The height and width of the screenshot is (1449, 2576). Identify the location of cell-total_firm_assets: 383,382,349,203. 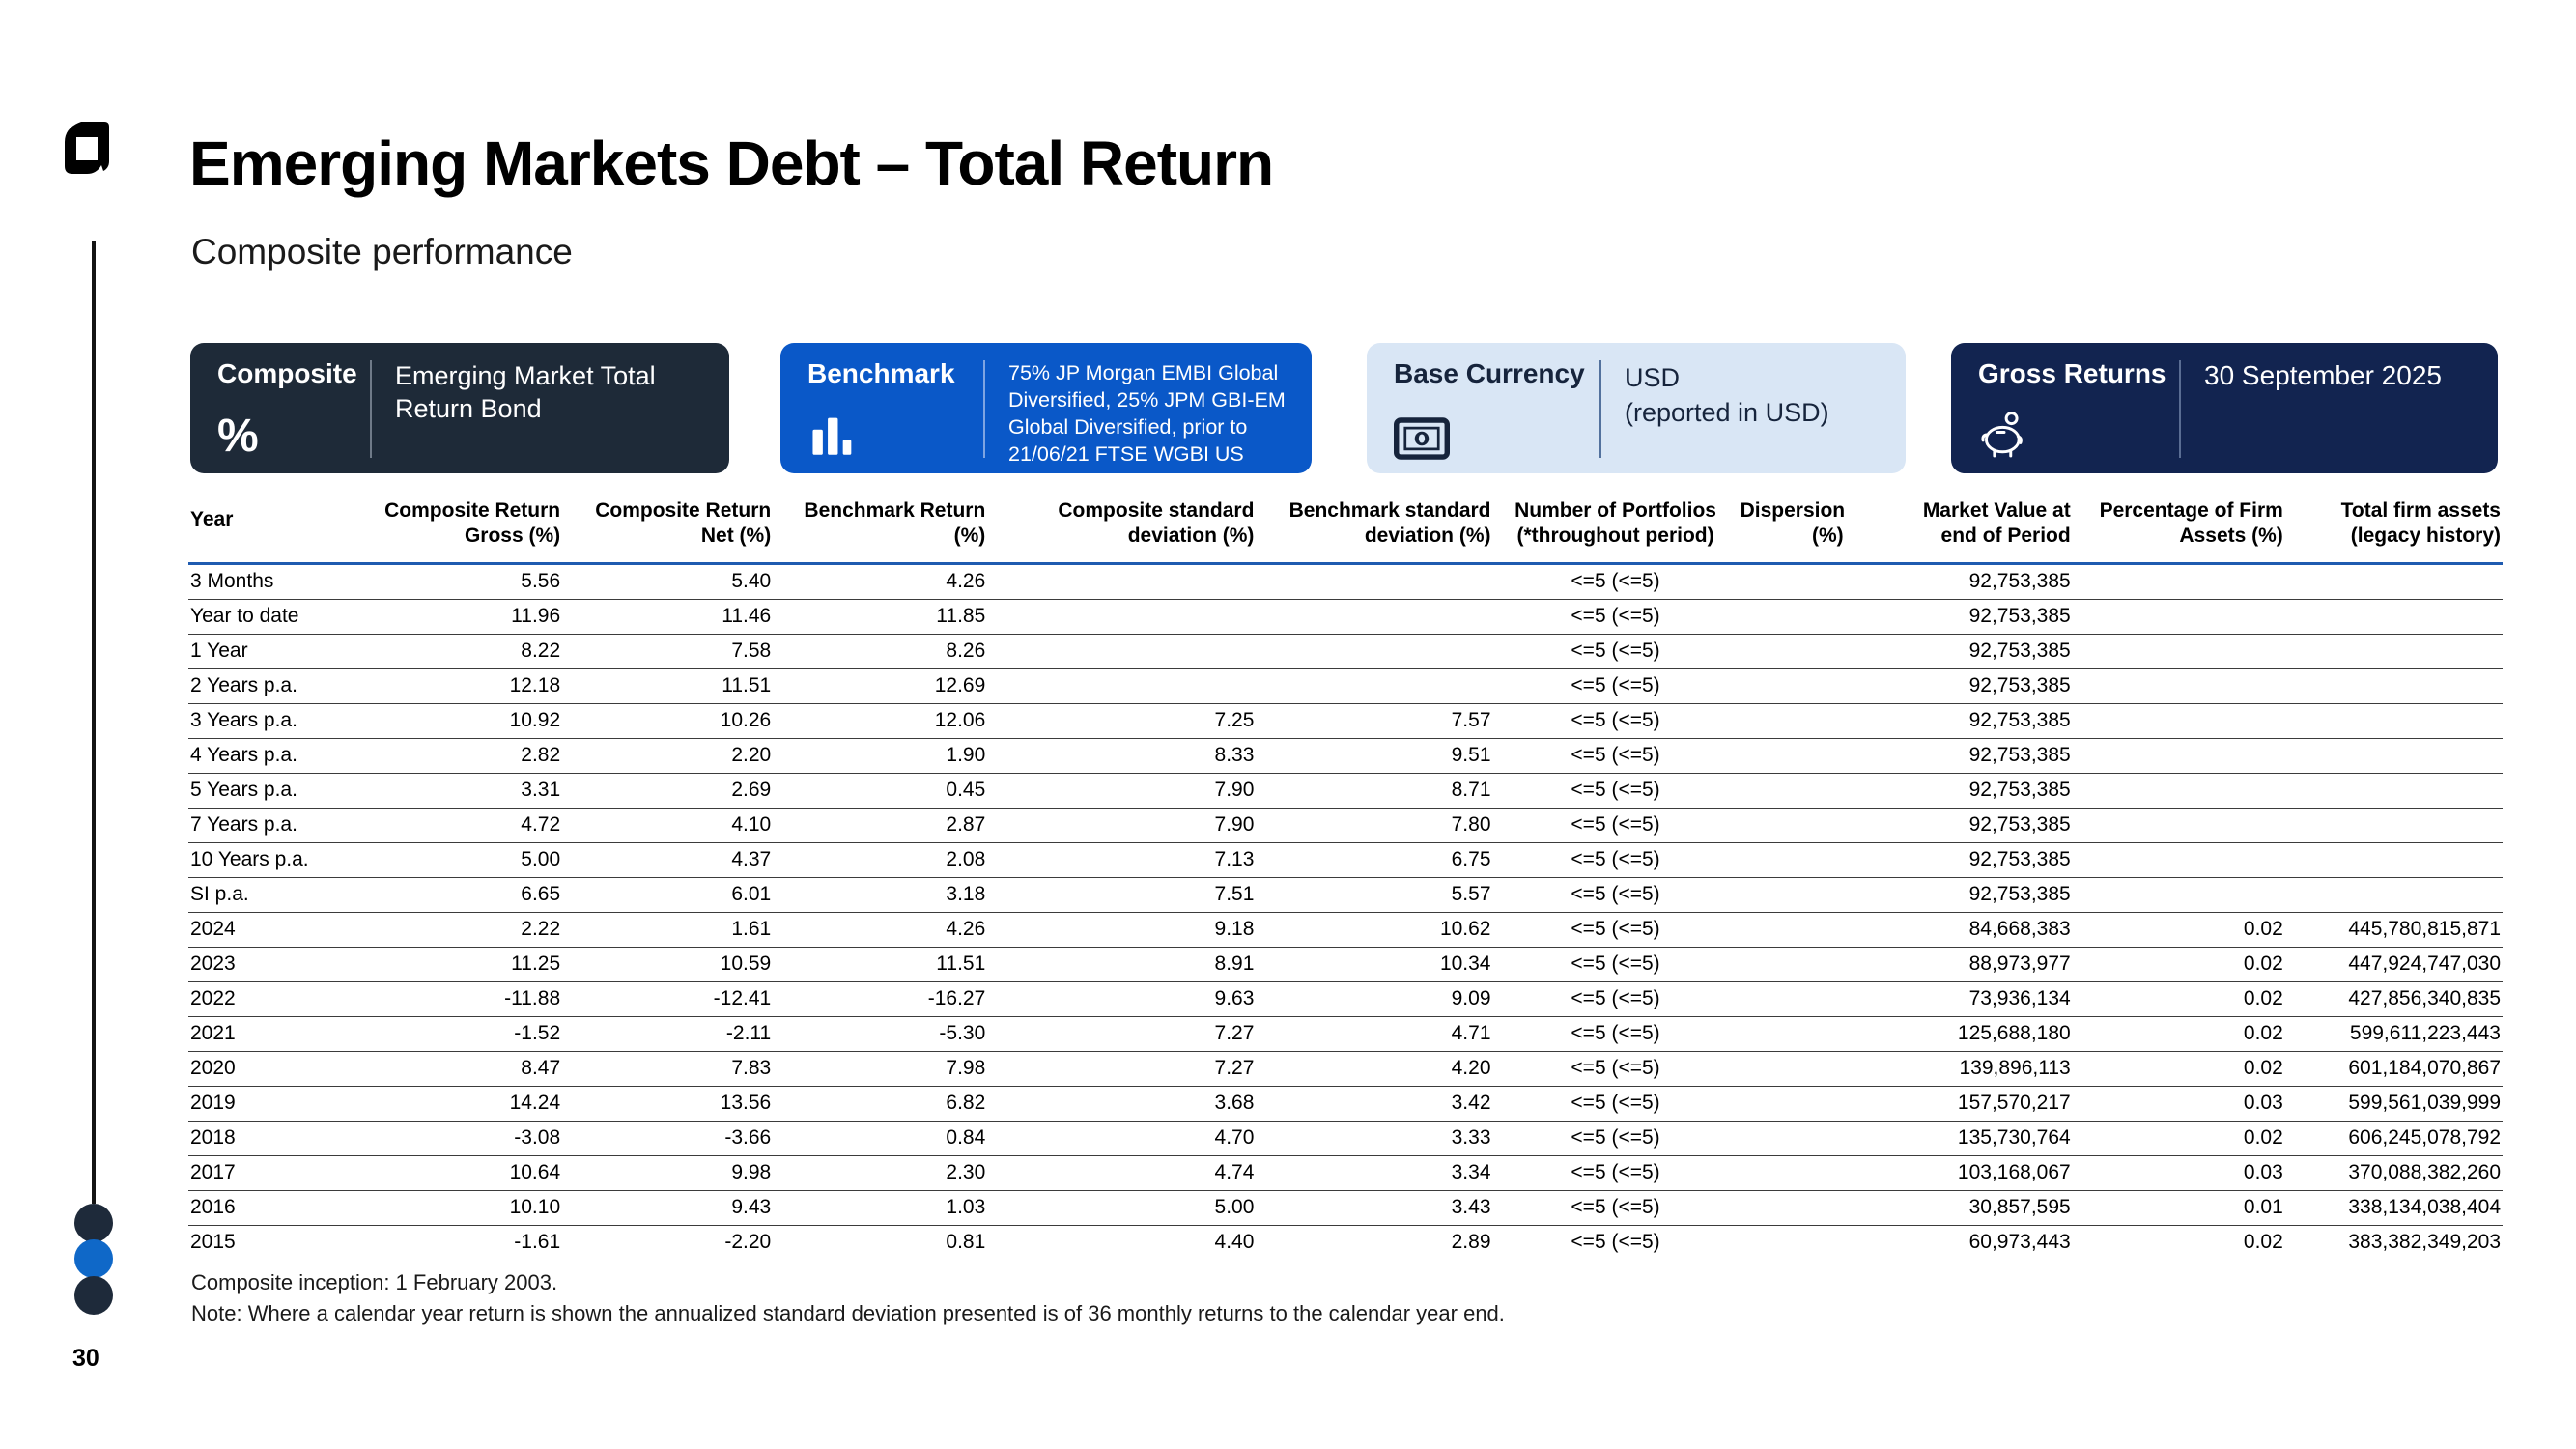
(2424, 1241).